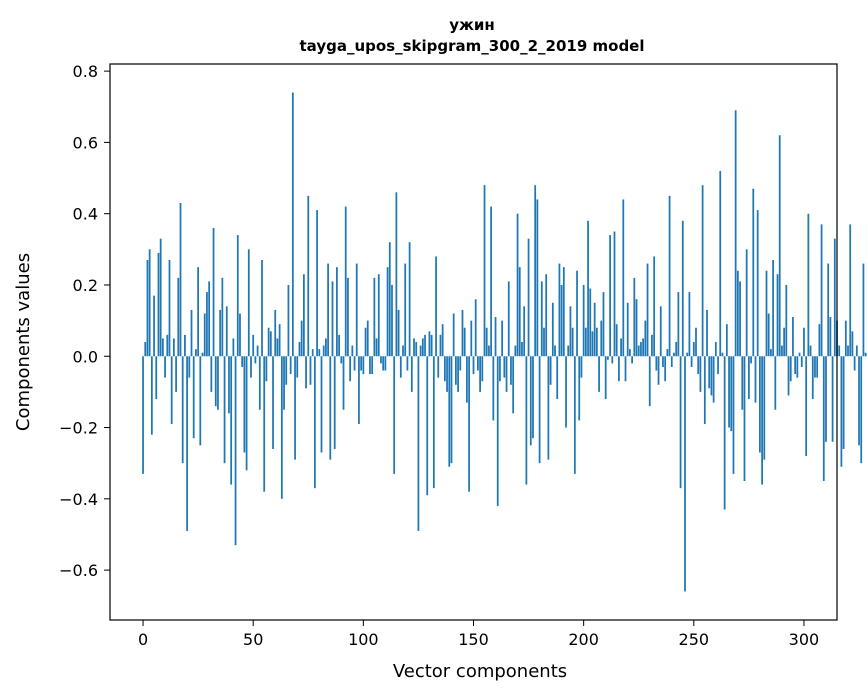  What do you see at coordinates (472, 46) in the screenshot?
I see `chart-subtitle: tayga_upos_skipgram_300_2_2019 model` at bounding box center [472, 46].